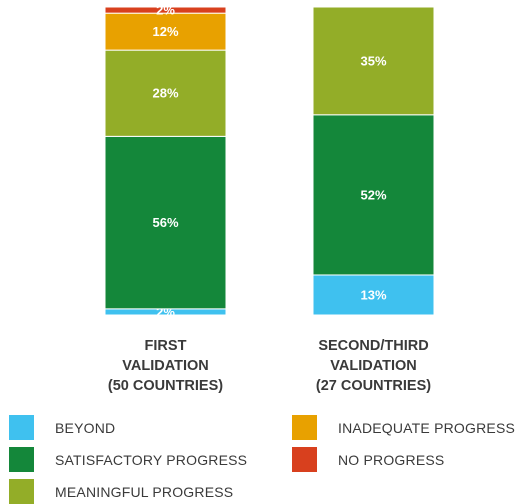 The image size is (527, 504). I want to click on category-label-1-line-3: (50 COUNTRIES), so click(165, 386).